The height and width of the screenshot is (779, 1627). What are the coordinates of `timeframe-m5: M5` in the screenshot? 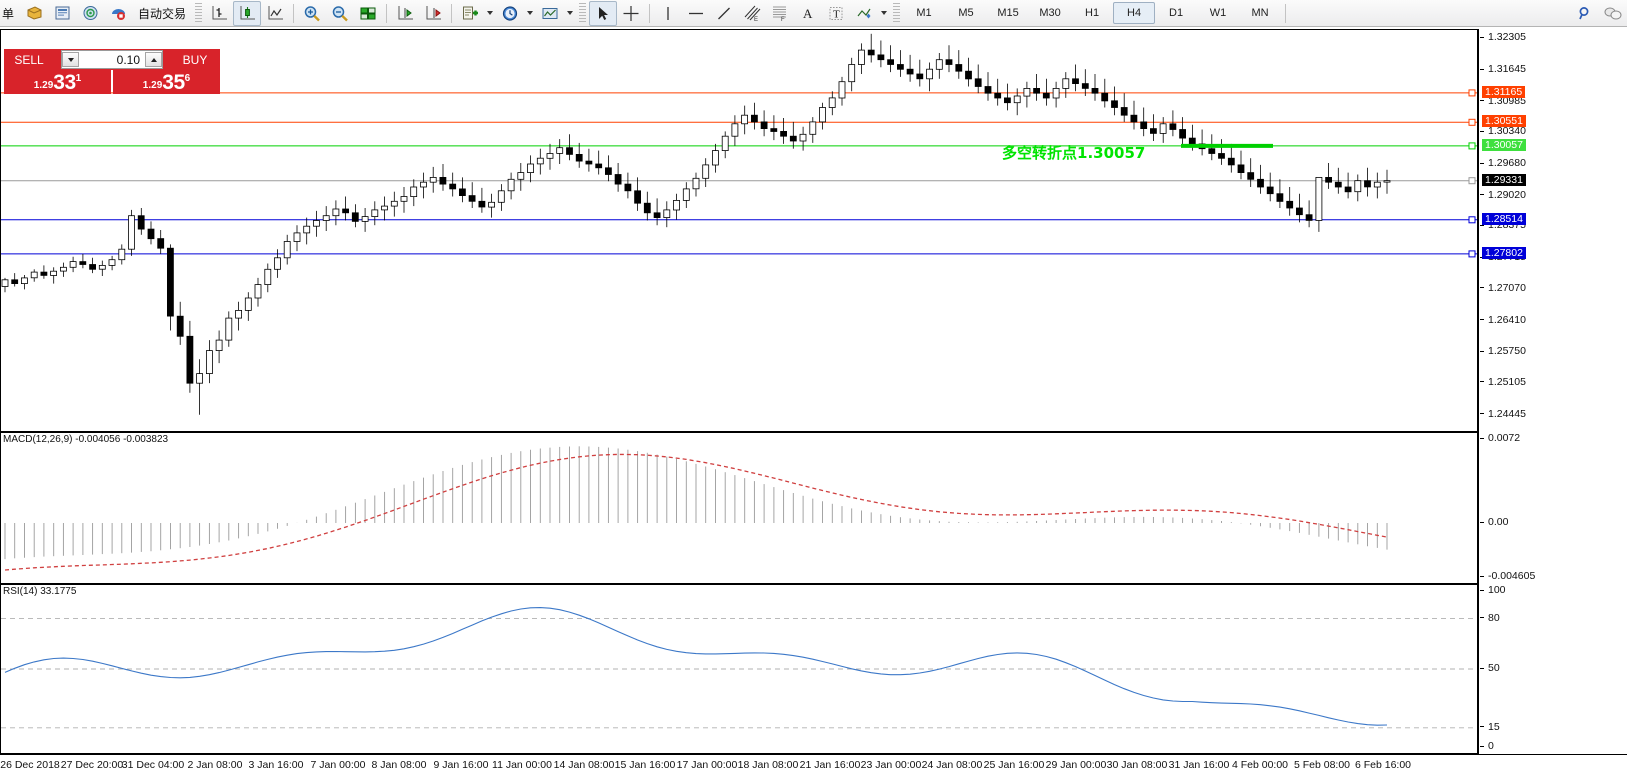 It's located at (966, 13).